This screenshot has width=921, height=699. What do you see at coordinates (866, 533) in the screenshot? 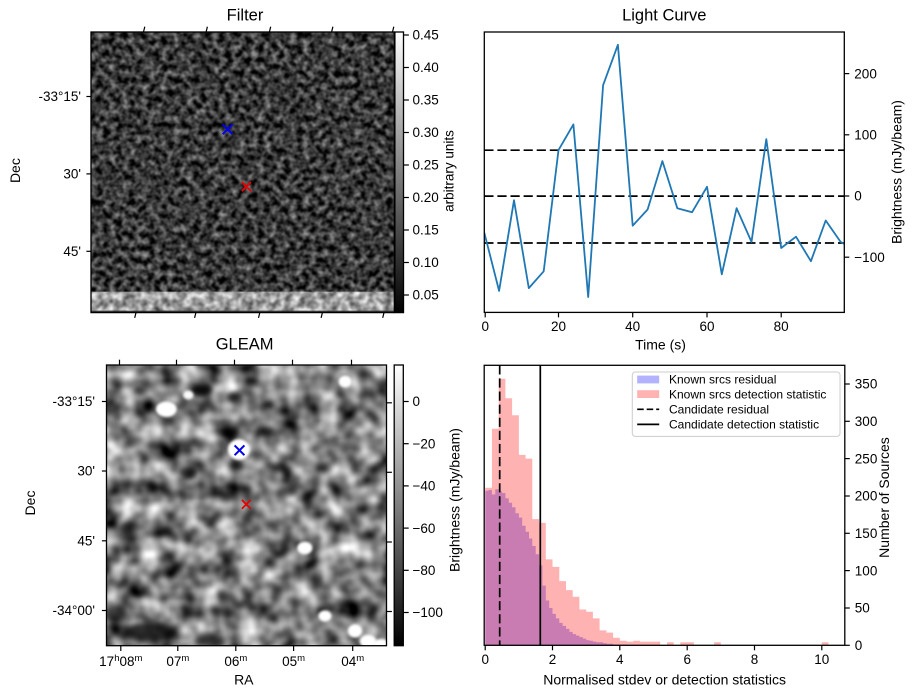
I see `svg-text: 150` at bounding box center [866, 533].